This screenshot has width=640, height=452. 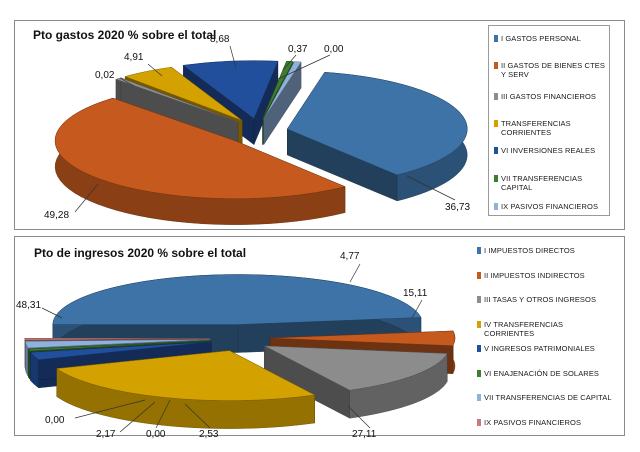 What do you see at coordinates (29, 364) in the screenshot?
I see `pie-slice-rim` at bounding box center [29, 364].